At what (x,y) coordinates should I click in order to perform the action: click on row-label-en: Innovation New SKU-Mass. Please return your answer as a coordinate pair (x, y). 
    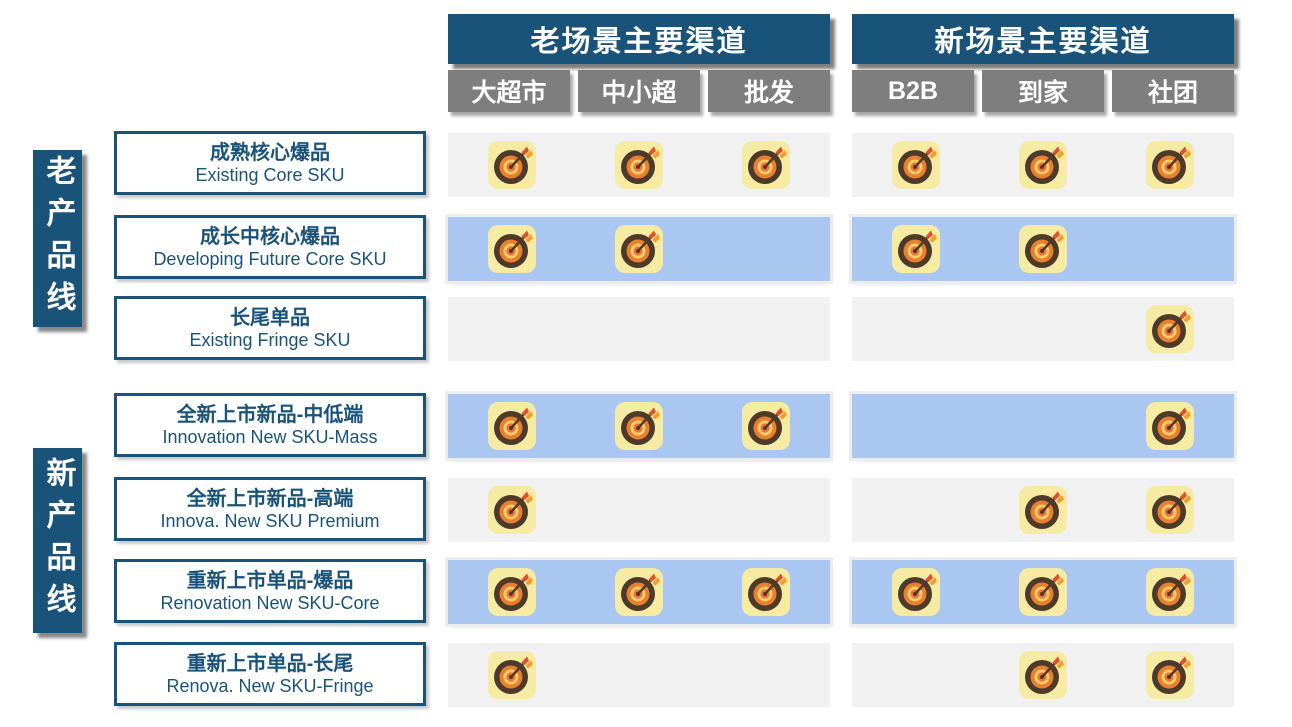
    Looking at the image, I should click on (270, 436).